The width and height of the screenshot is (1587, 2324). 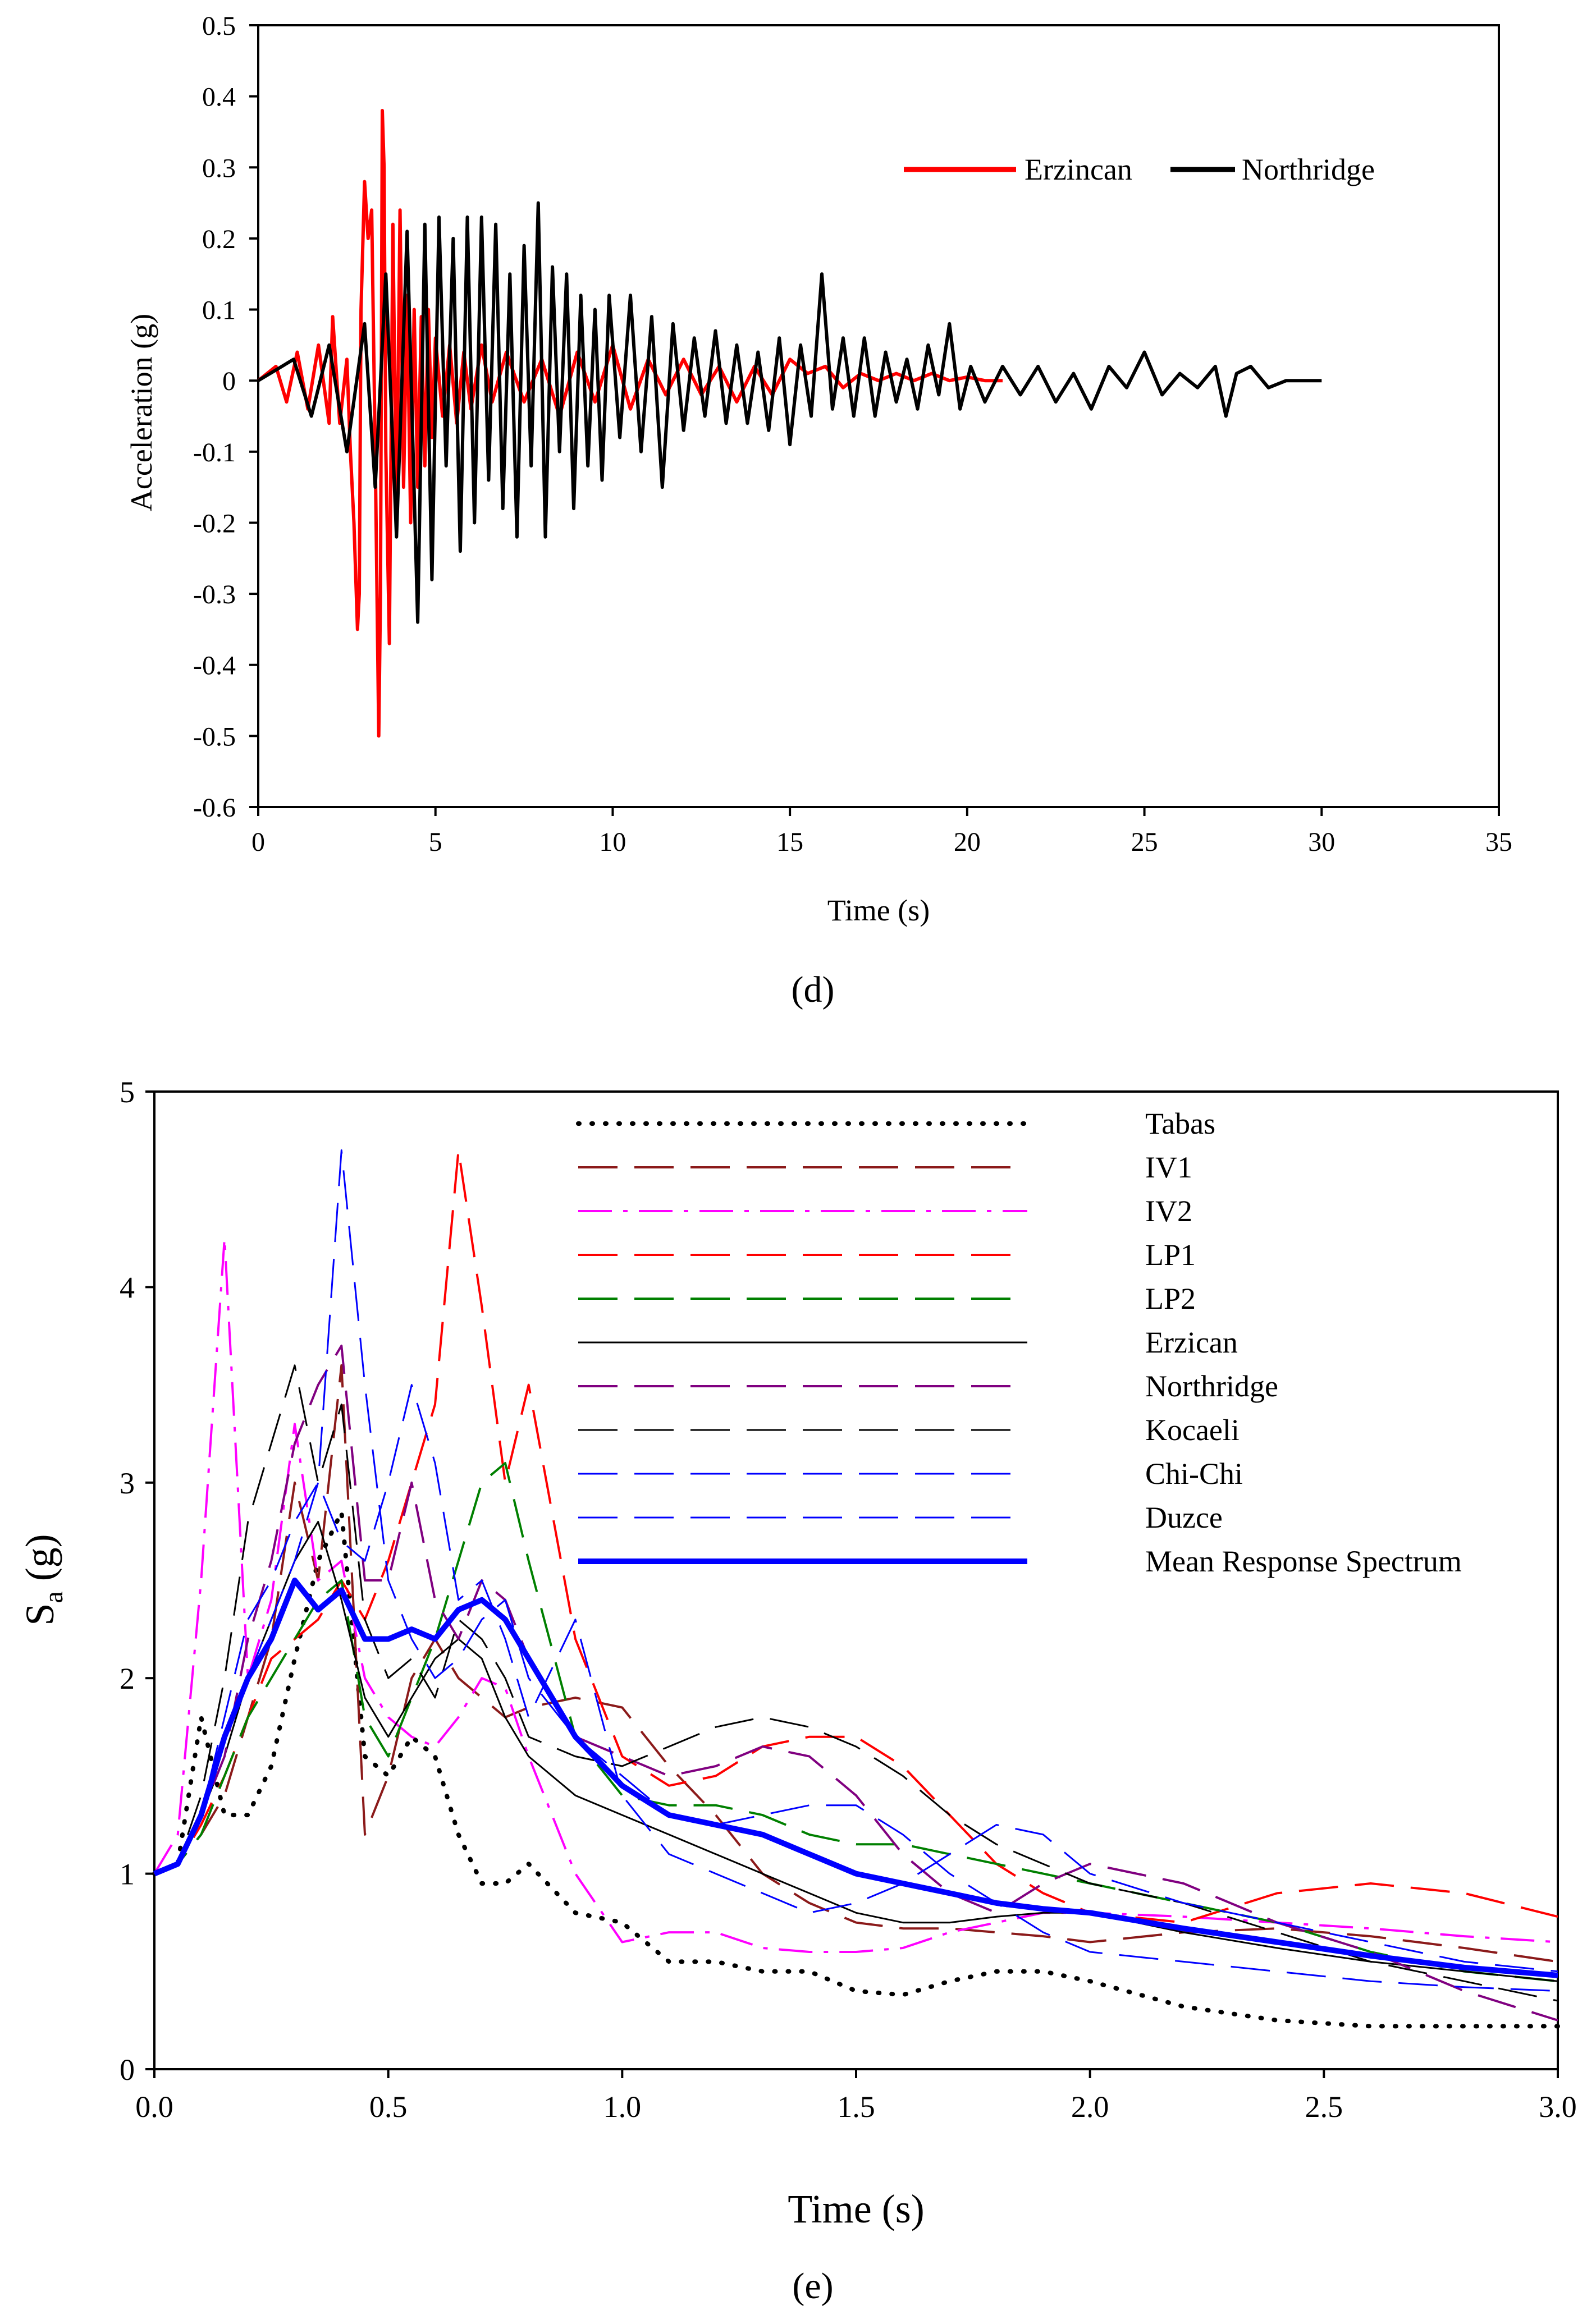 What do you see at coordinates (1498, 842) in the screenshot?
I see `chart-d-x-tick-label: 35` at bounding box center [1498, 842].